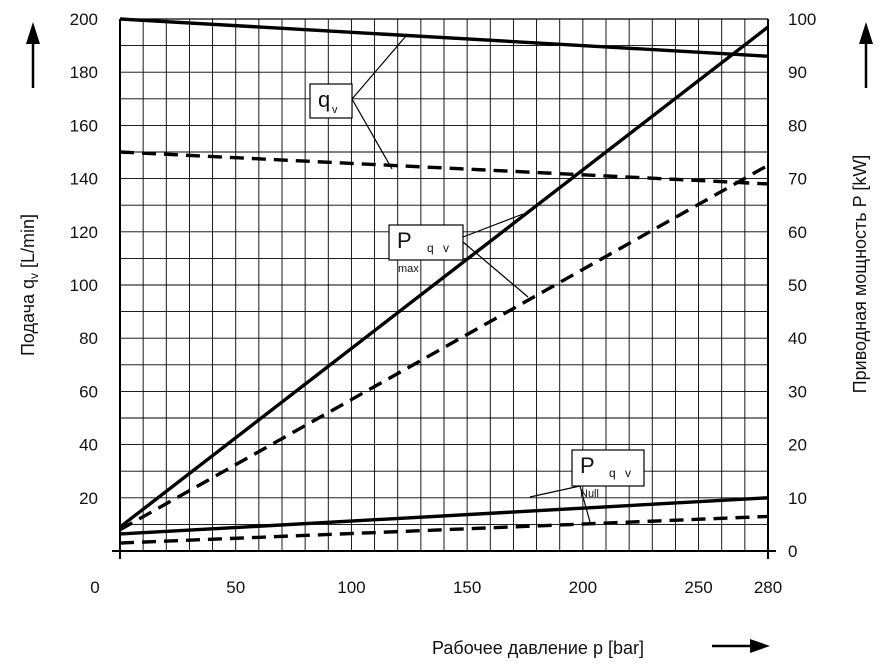 This screenshot has height=667, width=882. I want to click on y-left-tick-label: 100, so click(84, 285).